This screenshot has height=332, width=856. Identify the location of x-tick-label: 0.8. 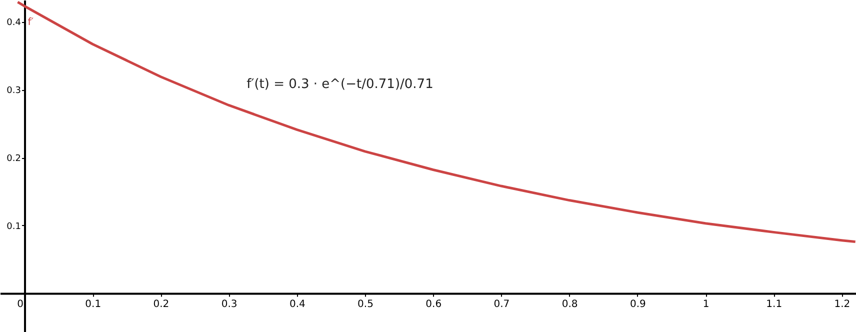
(570, 304).